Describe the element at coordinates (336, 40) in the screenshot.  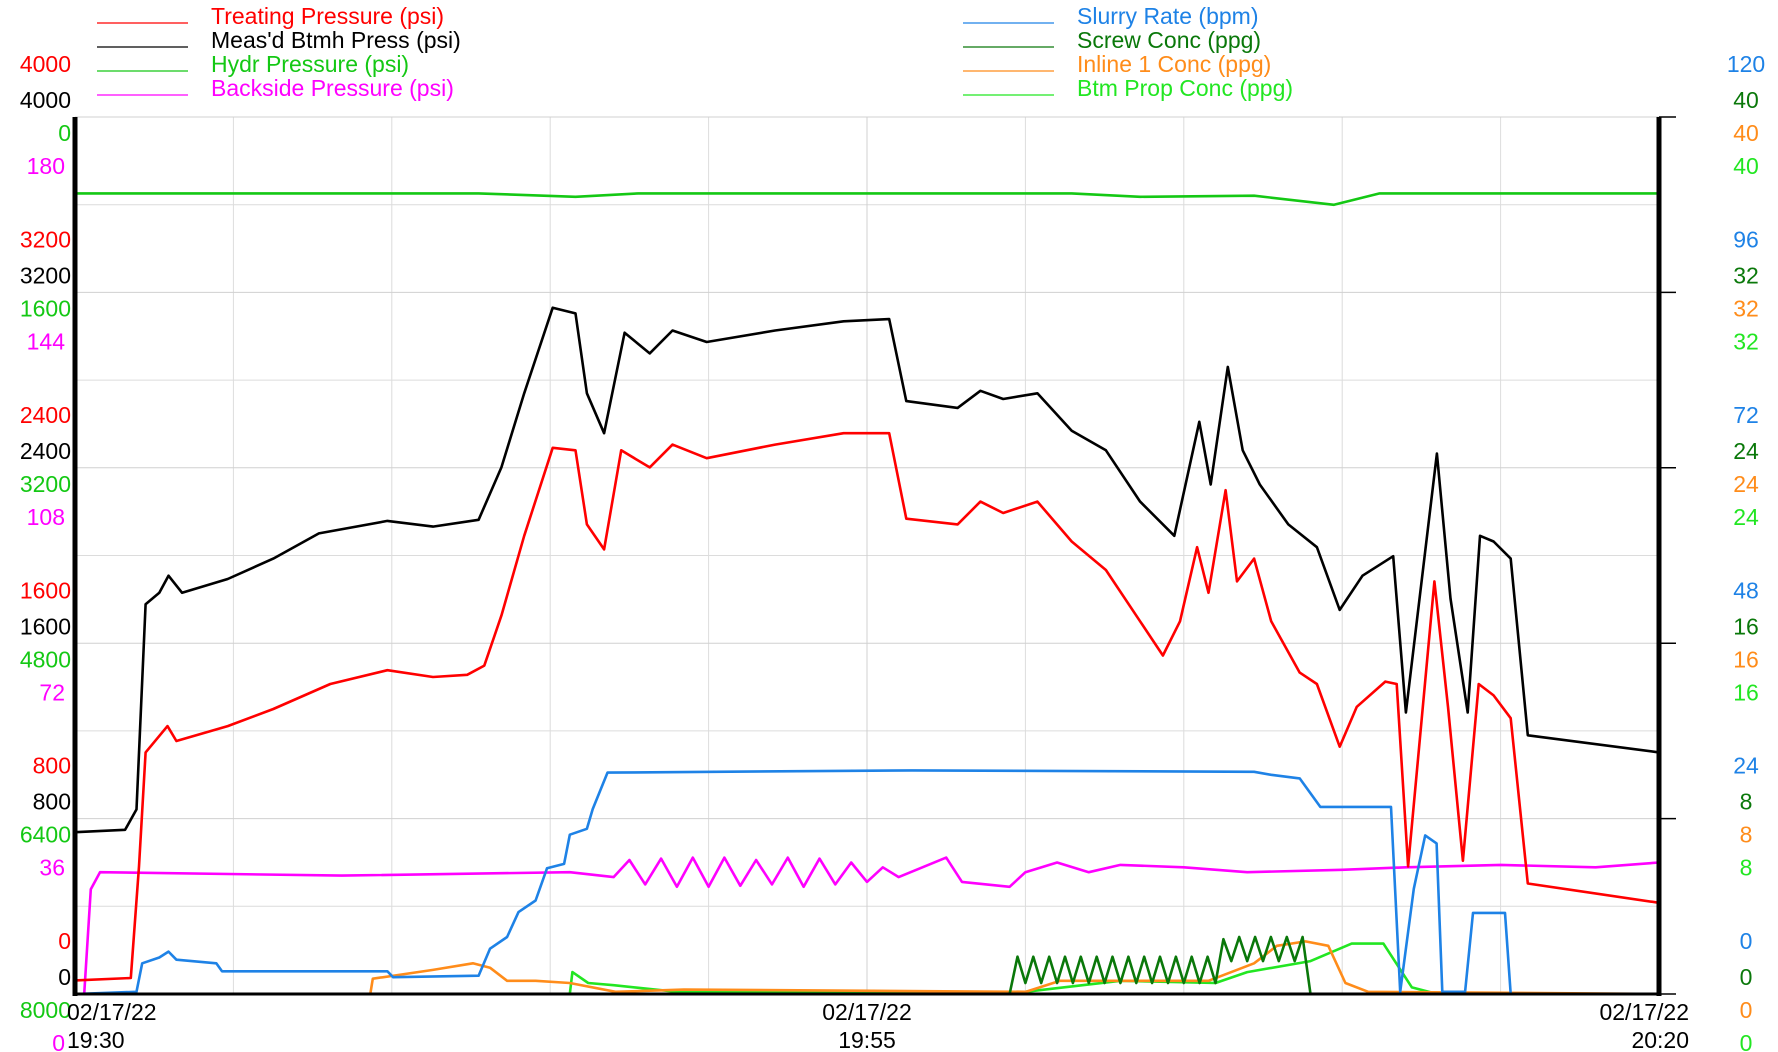
I see `legend-label: Meas'd Btmh Press (psi)` at that location.